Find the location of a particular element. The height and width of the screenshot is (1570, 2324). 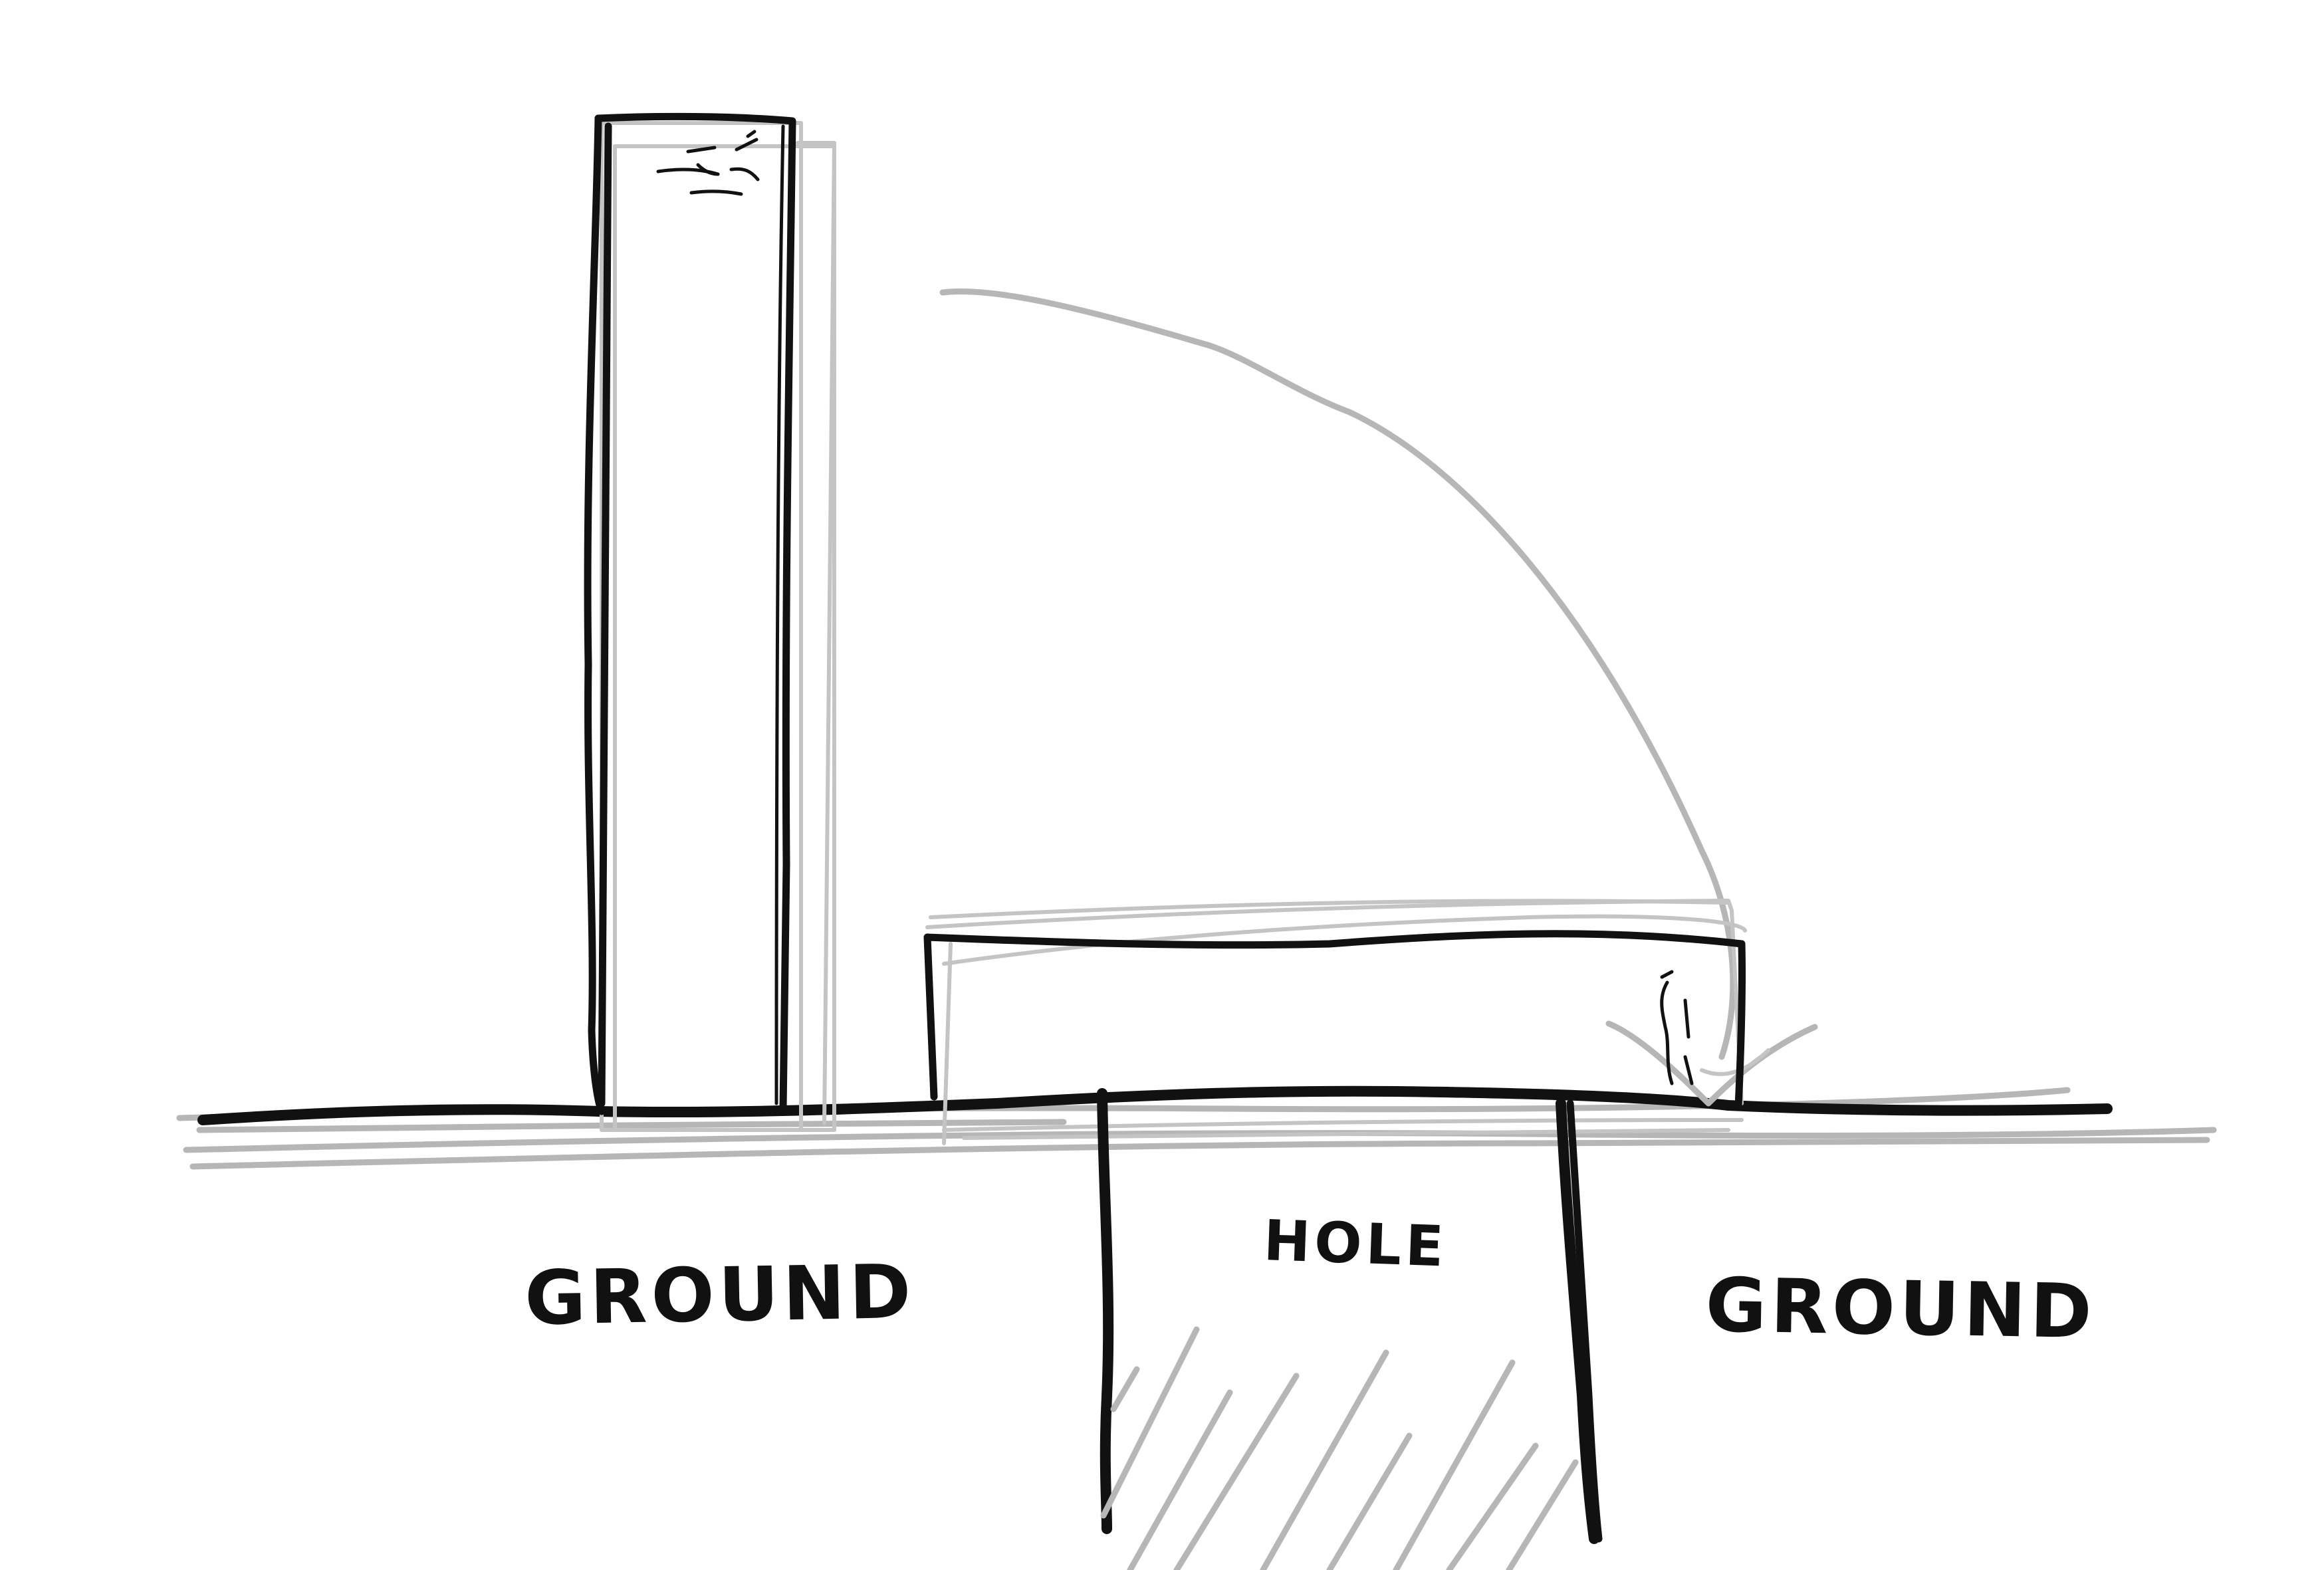

hole-hatching is located at coordinates (1339, 1448).